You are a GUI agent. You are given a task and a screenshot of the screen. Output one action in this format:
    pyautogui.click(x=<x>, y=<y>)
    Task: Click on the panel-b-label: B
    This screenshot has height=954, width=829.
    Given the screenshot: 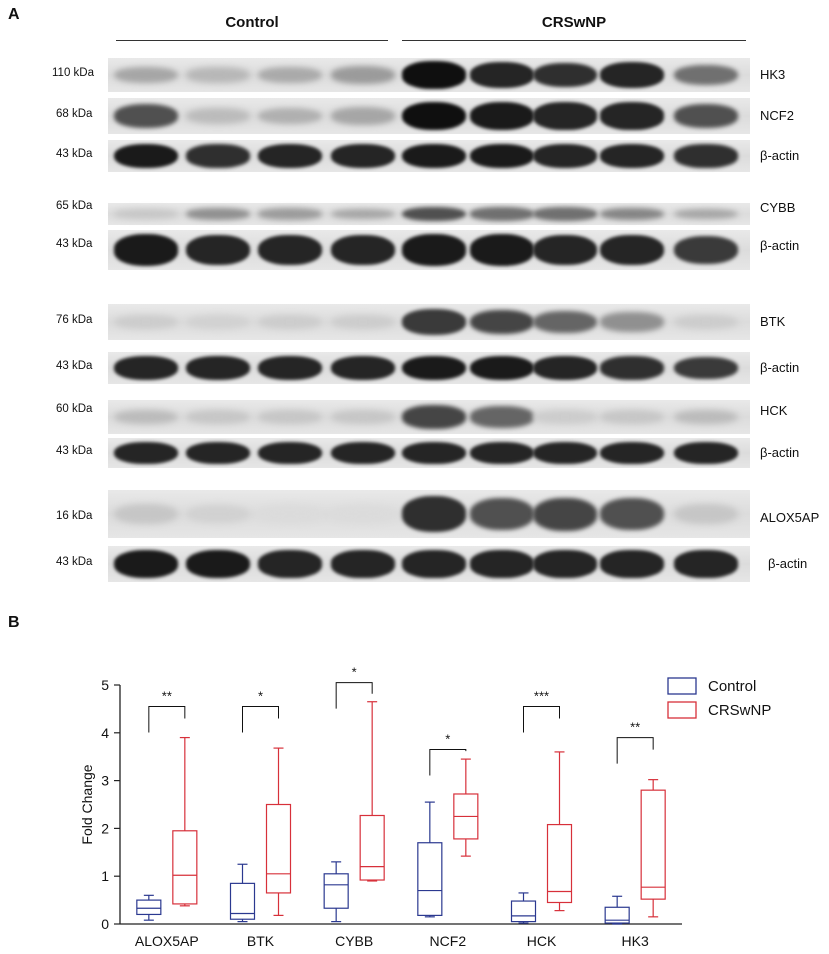 What is the action you would take?
    pyautogui.click(x=14, y=622)
    